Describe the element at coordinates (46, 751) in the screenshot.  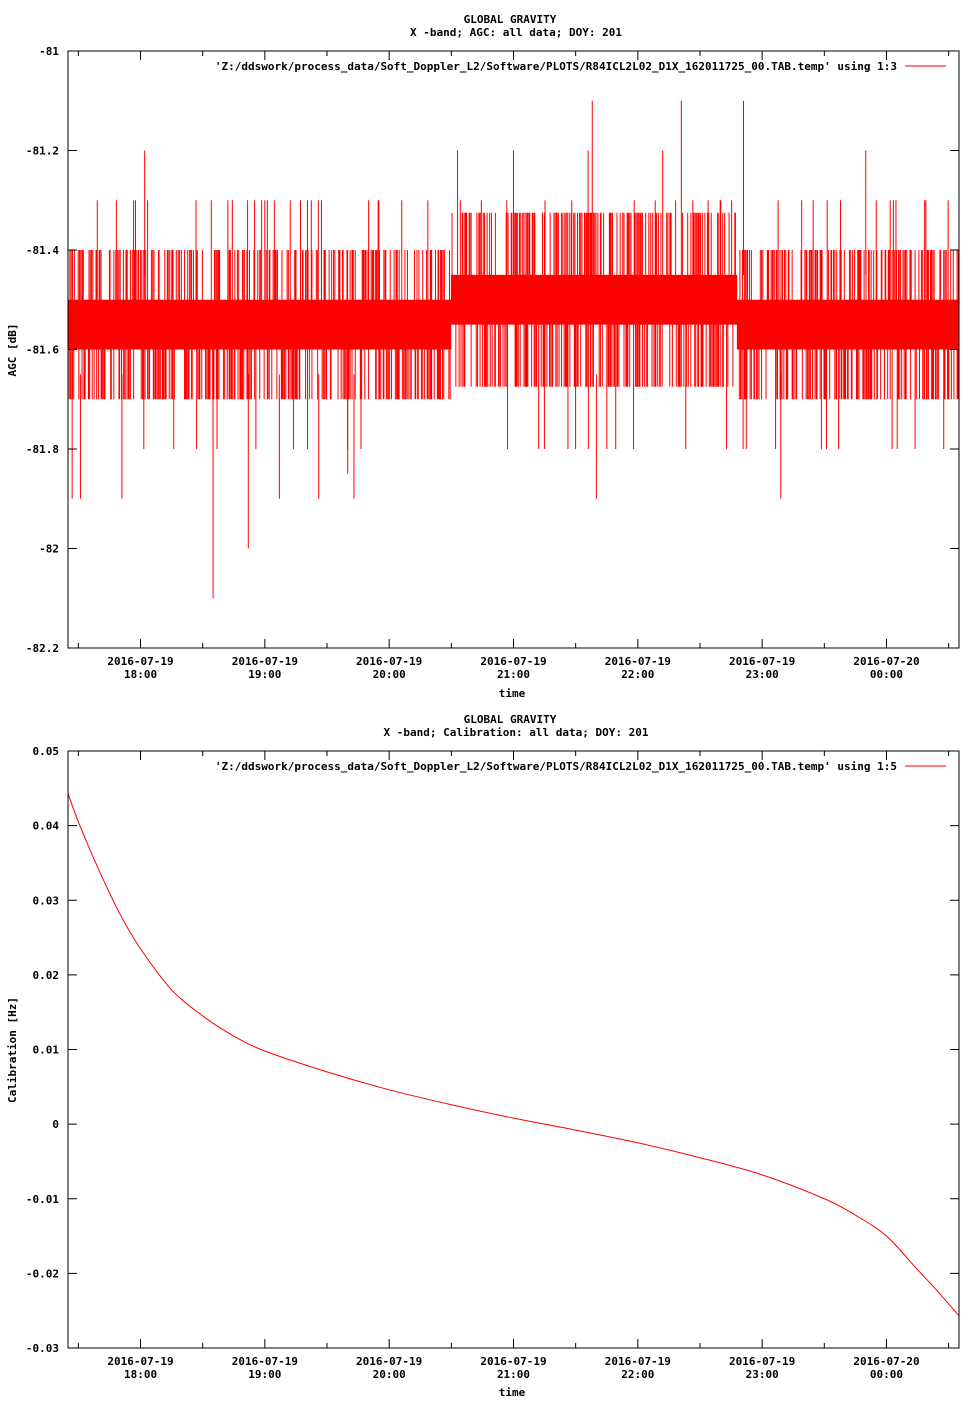
I see `y-tick-label: 0.05` at that location.